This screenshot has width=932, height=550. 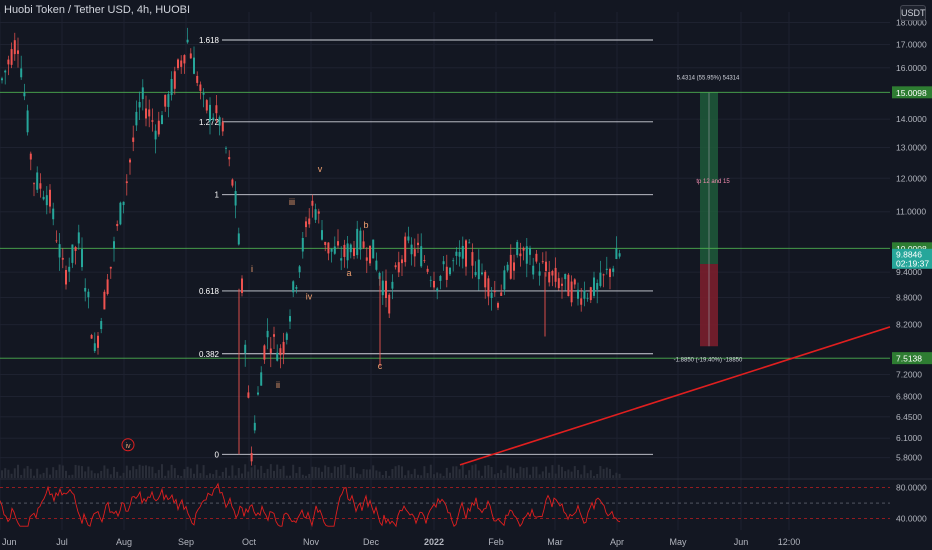 I want to click on time-tick-label: Nov, so click(x=311, y=542).